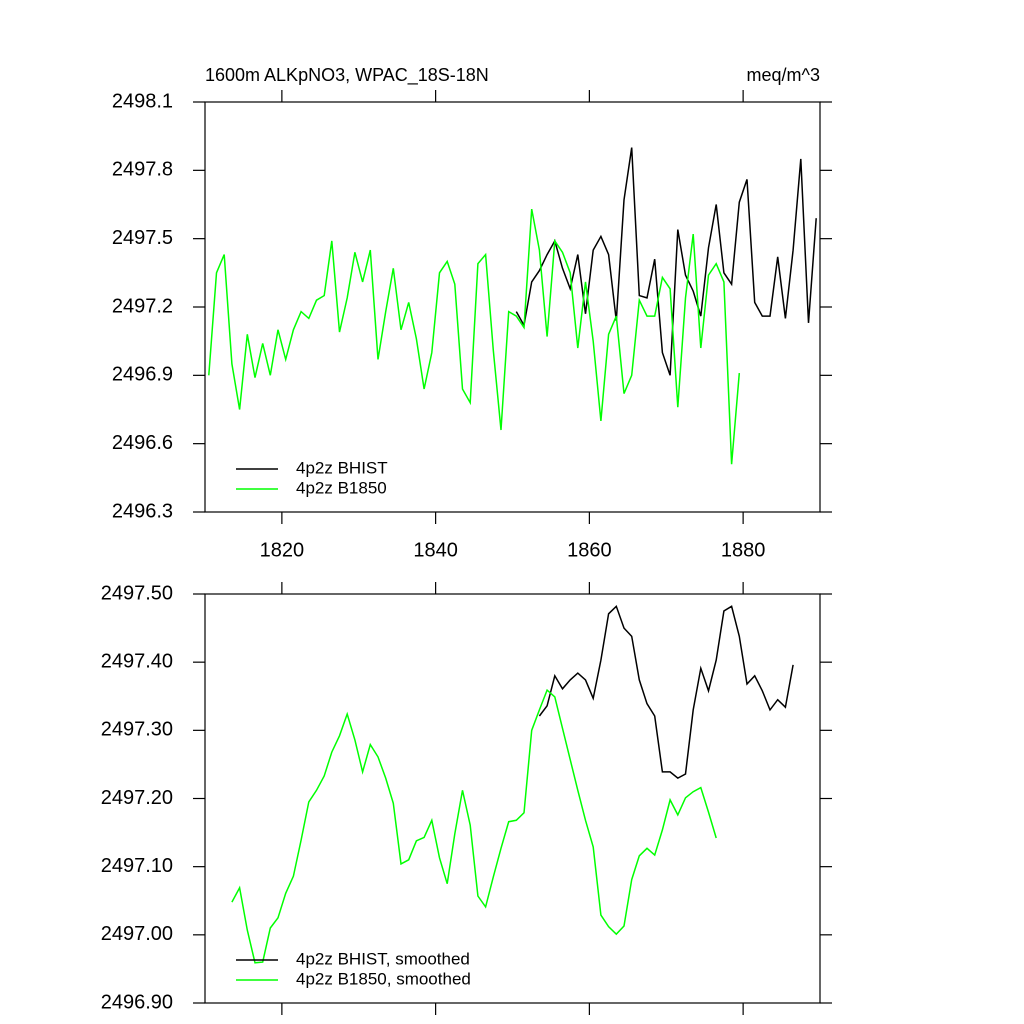  I want to click on units-label: meq/m^3, so click(783, 75).